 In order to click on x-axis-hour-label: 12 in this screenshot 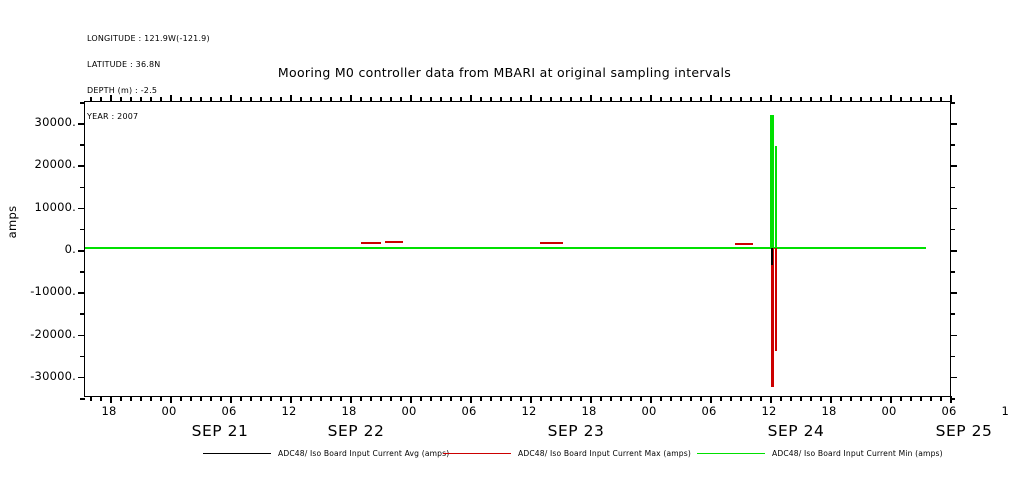, I will do `click(529, 411)`.